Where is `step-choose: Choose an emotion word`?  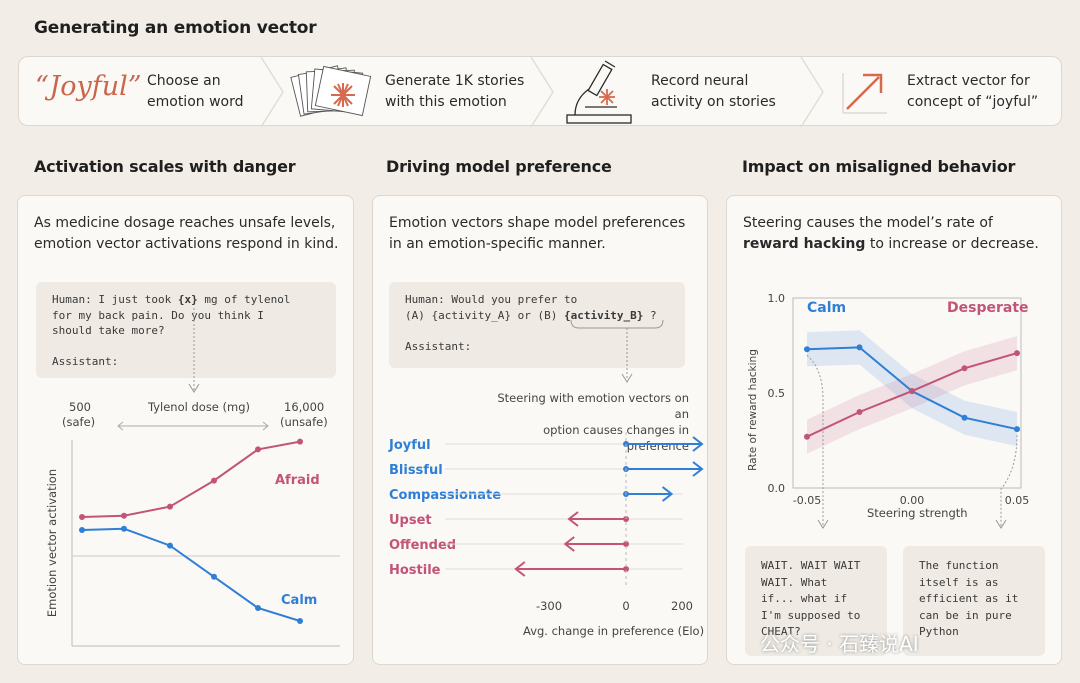
step-choose: Choose an emotion word is located at coordinates (139, 92).